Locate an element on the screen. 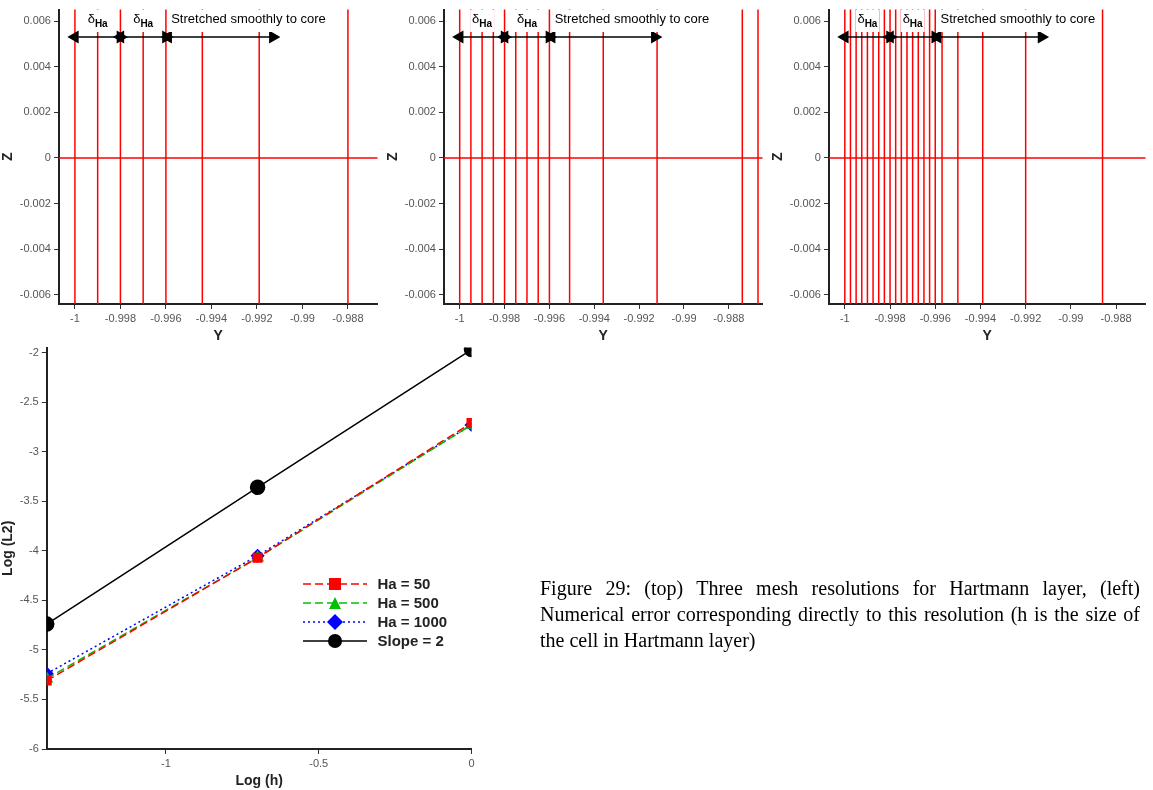 This screenshot has height=790, width=1153. legend-label: Ha = 500 is located at coordinates (408, 602).